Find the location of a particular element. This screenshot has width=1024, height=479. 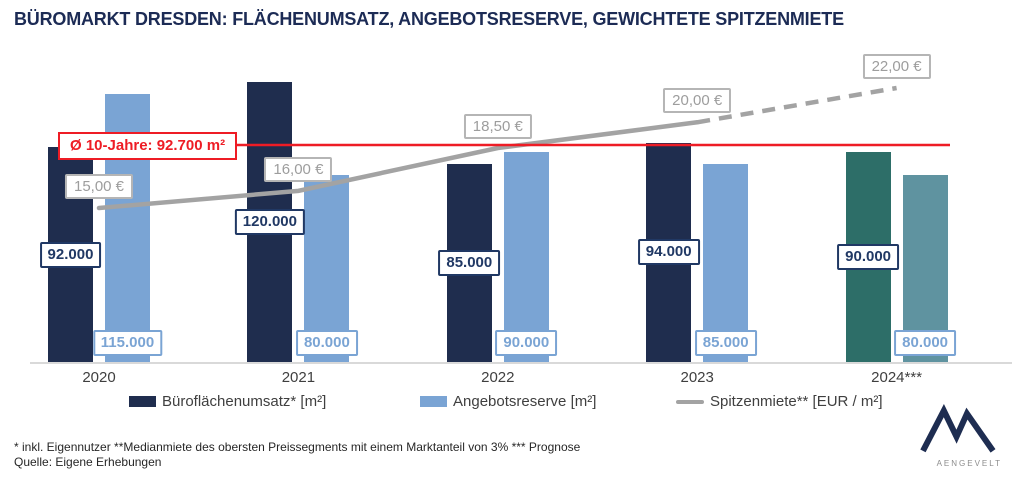

legend-label: Büroflächenumsatz* [m²] is located at coordinates (244, 401).